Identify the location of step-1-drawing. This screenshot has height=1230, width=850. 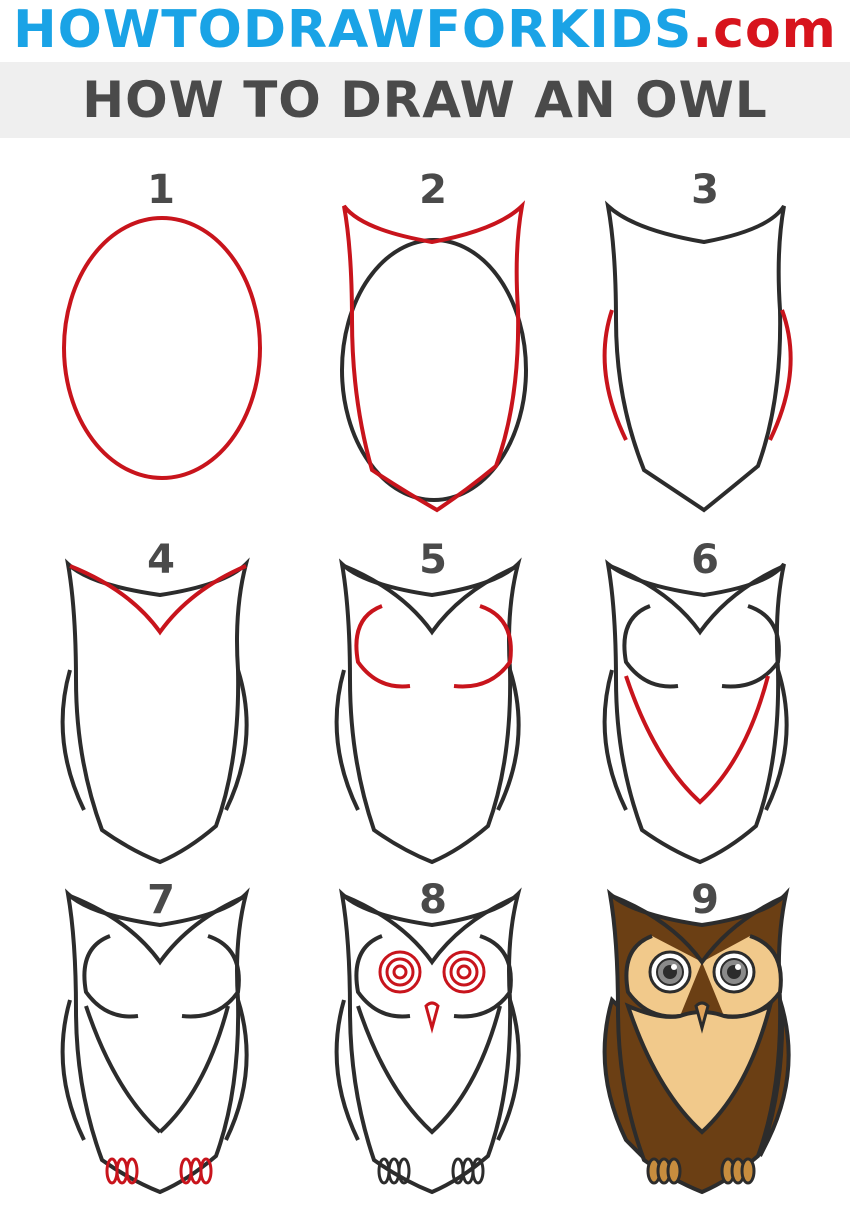
(162, 348).